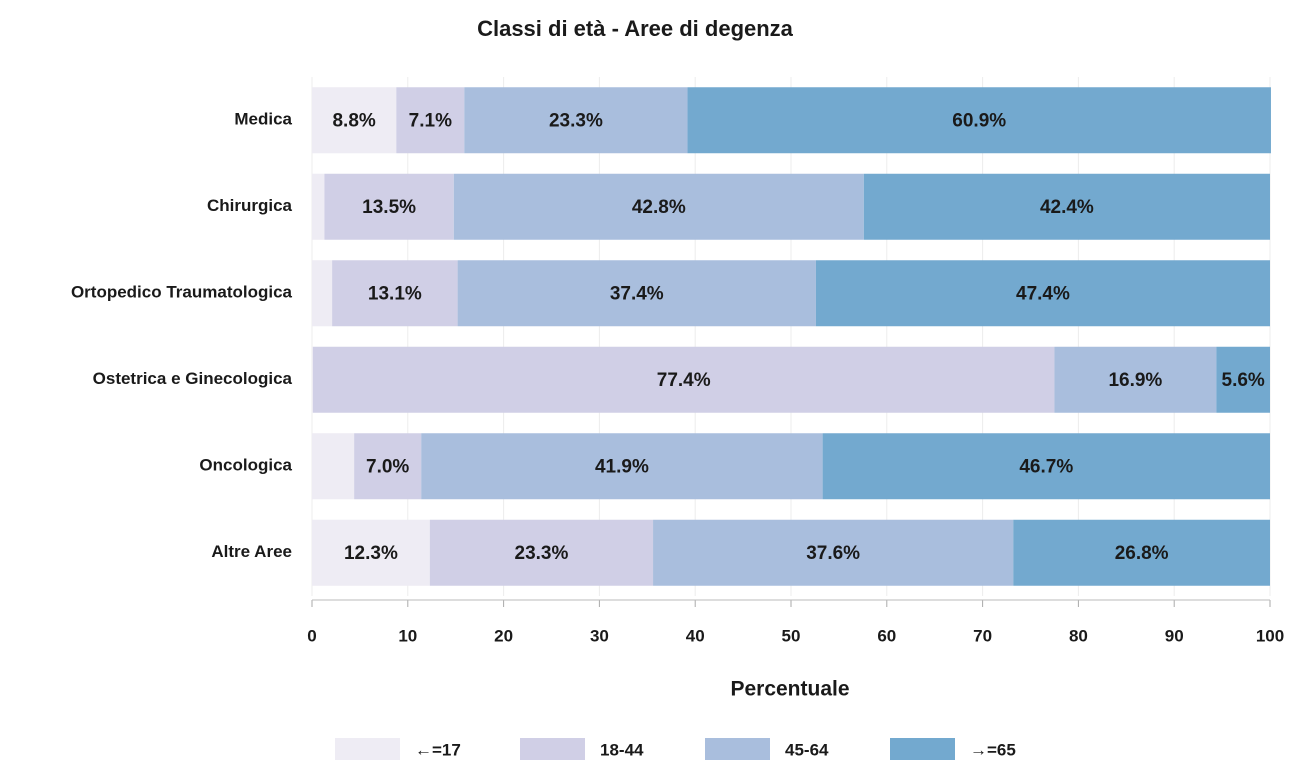  What do you see at coordinates (791, 635) in the screenshot?
I see `x-tick-label: 50` at bounding box center [791, 635].